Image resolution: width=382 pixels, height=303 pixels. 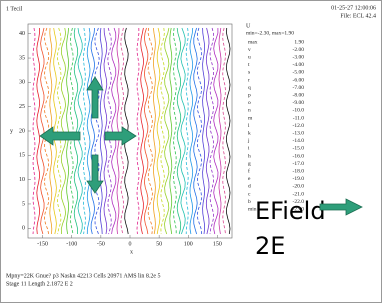 What do you see at coordinates (299, 209) in the screenshot?
I see `legend-label: -23.0` at bounding box center [299, 209].